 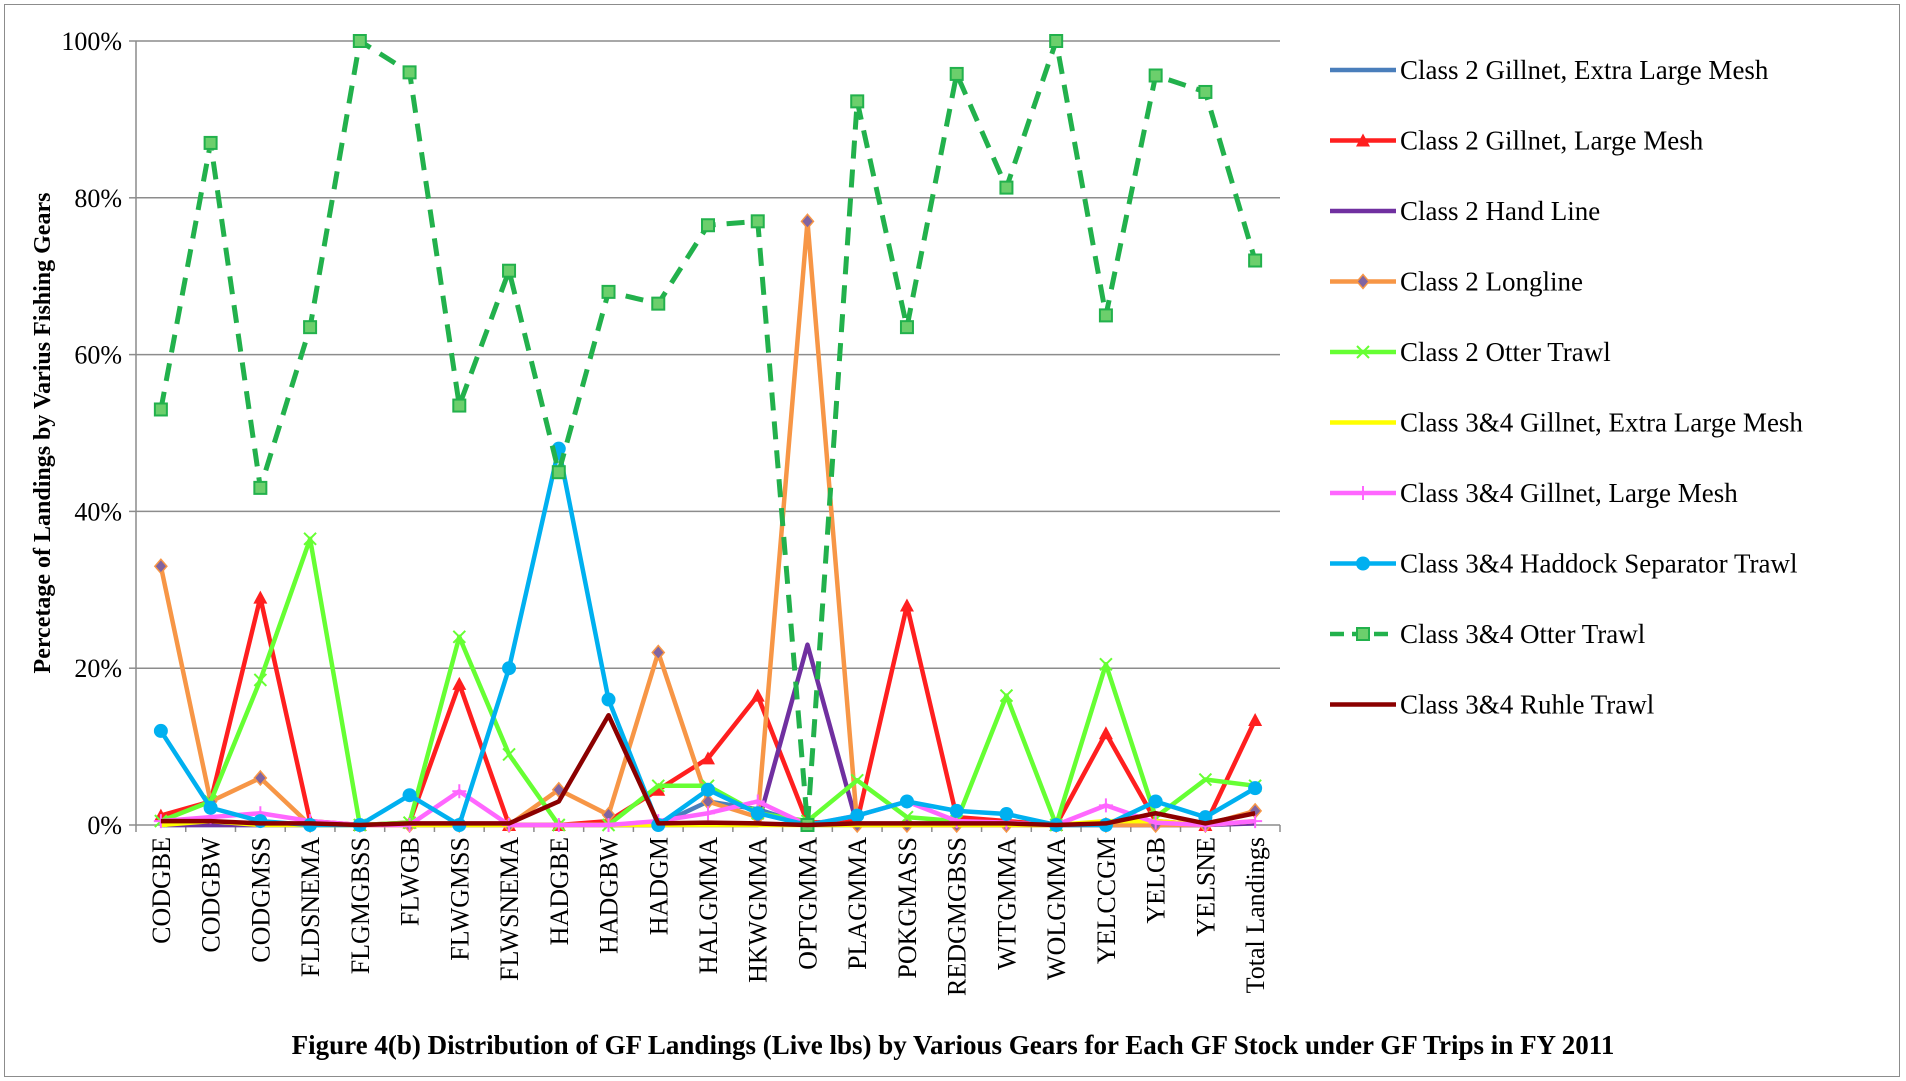 I want to click on legend-entry: Class 2 Longline, so click(x=1456, y=282).